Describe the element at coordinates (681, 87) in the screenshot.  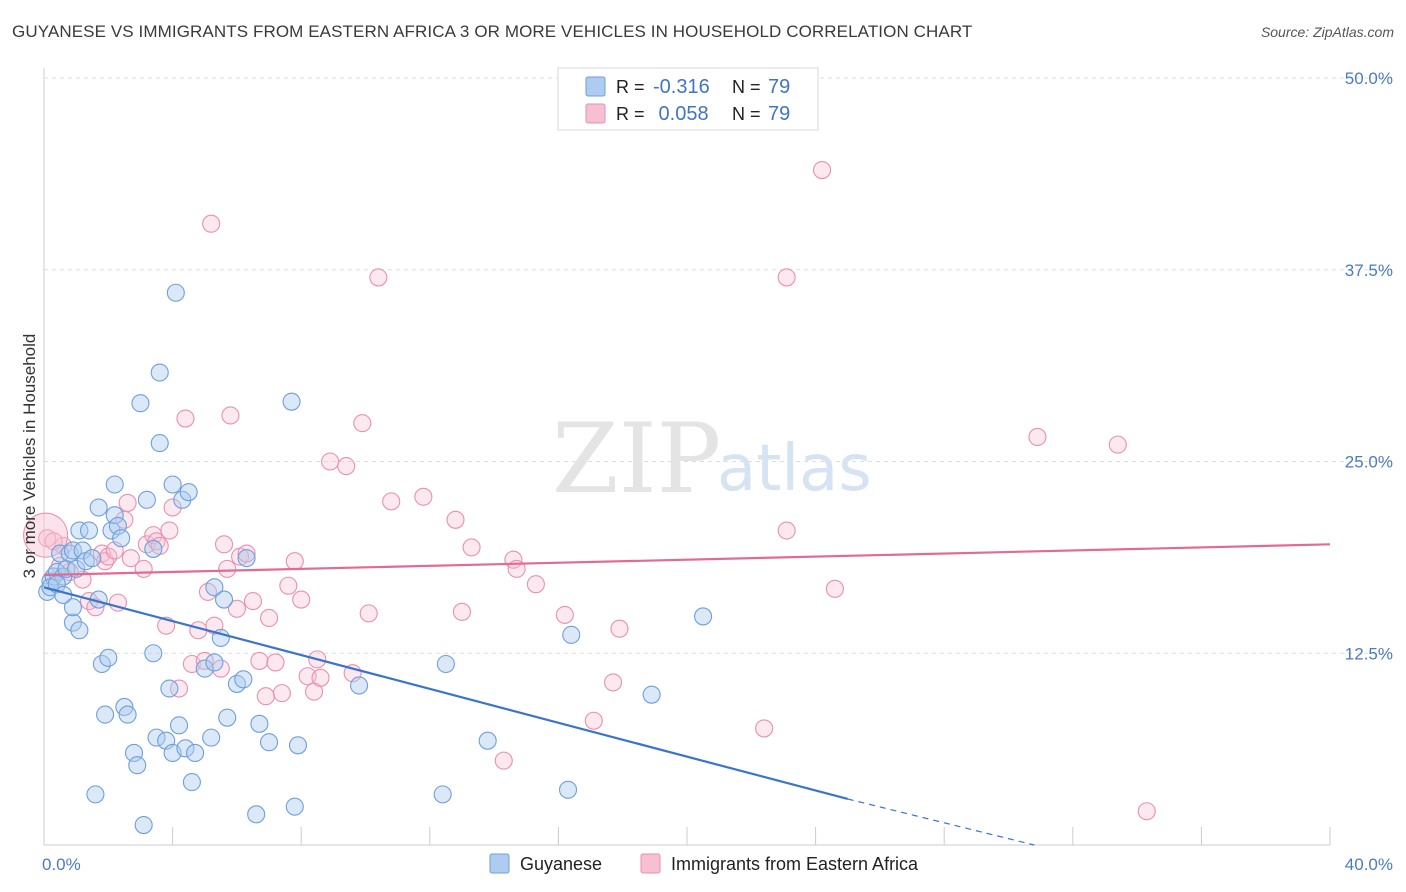
I see `legend-r-value-1: -0.316` at that location.